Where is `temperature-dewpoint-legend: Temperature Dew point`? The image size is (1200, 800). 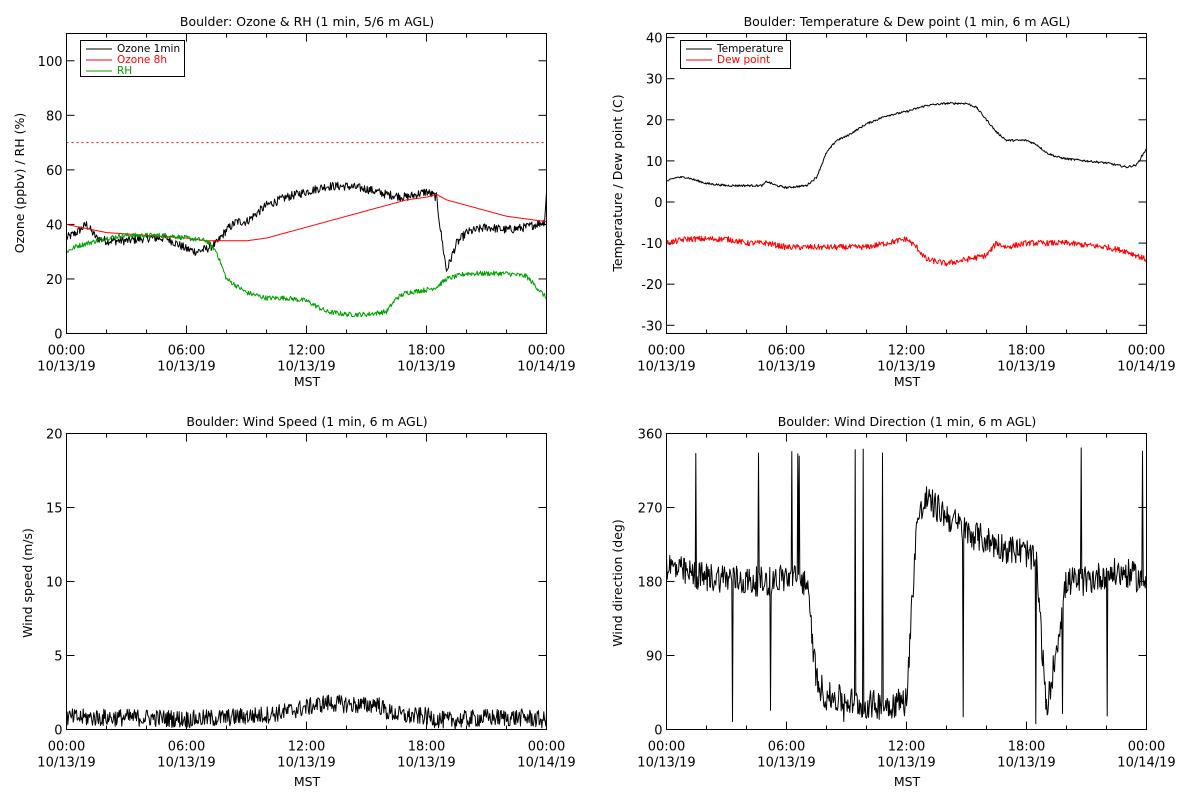
temperature-dewpoint-legend: Temperature Dew point is located at coordinates (735, 54).